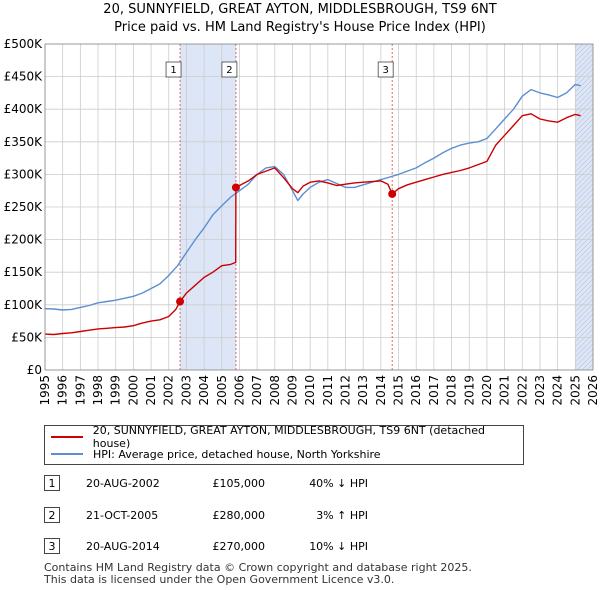  I want to click on sale-label-box, so click(385, 69).